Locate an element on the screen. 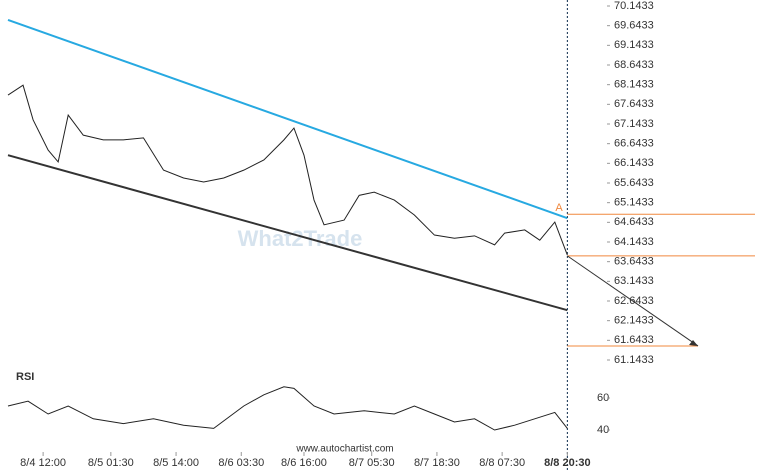 Image resolution: width=760 pixels, height=475 pixels. rsi-title: RSI is located at coordinates (25, 377).